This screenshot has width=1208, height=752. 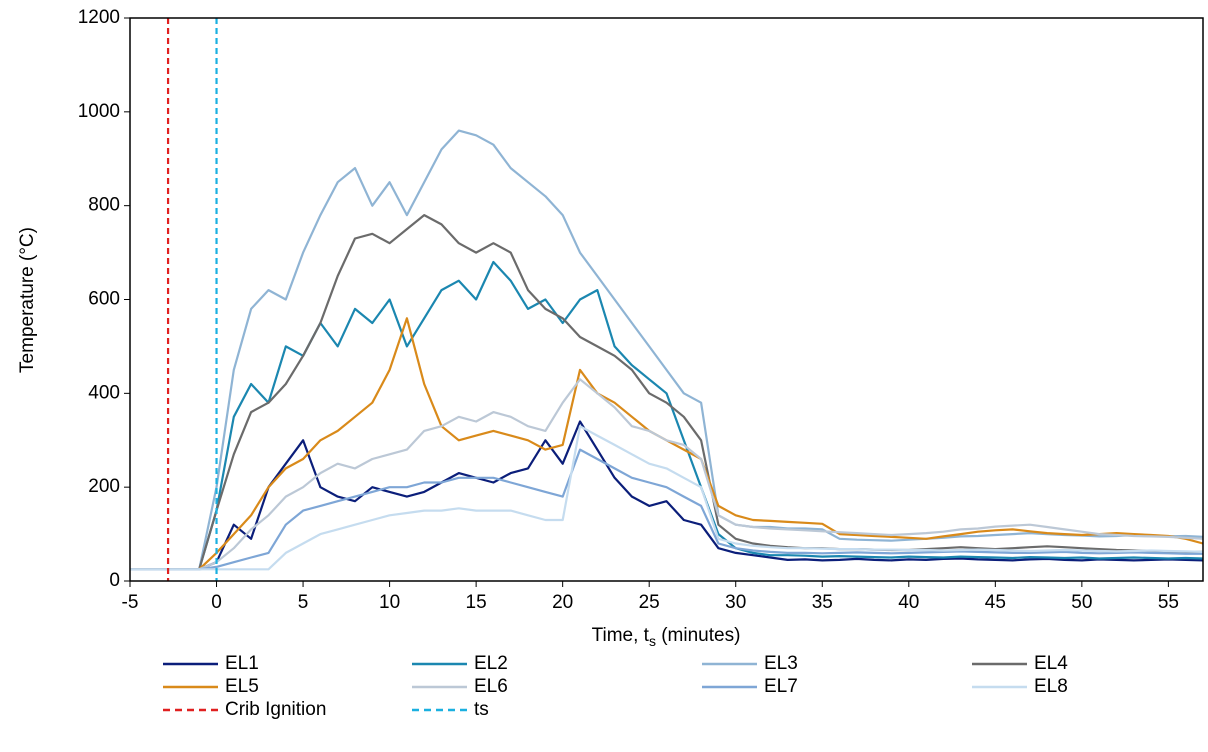 I want to click on y-tick-label: 800, so click(x=104, y=205).